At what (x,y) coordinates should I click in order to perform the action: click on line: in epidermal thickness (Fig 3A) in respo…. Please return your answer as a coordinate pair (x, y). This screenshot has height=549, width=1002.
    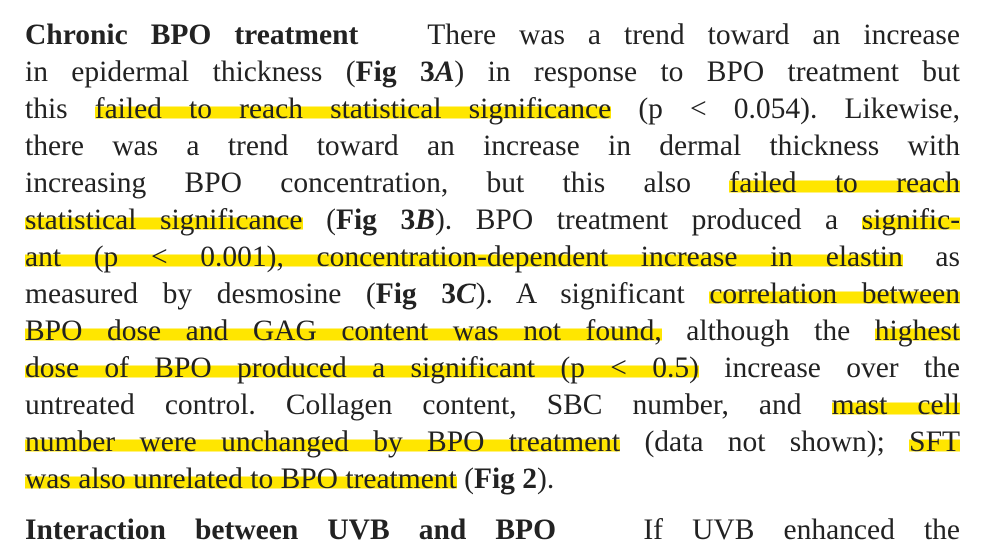
    Looking at the image, I should click on (492, 72).